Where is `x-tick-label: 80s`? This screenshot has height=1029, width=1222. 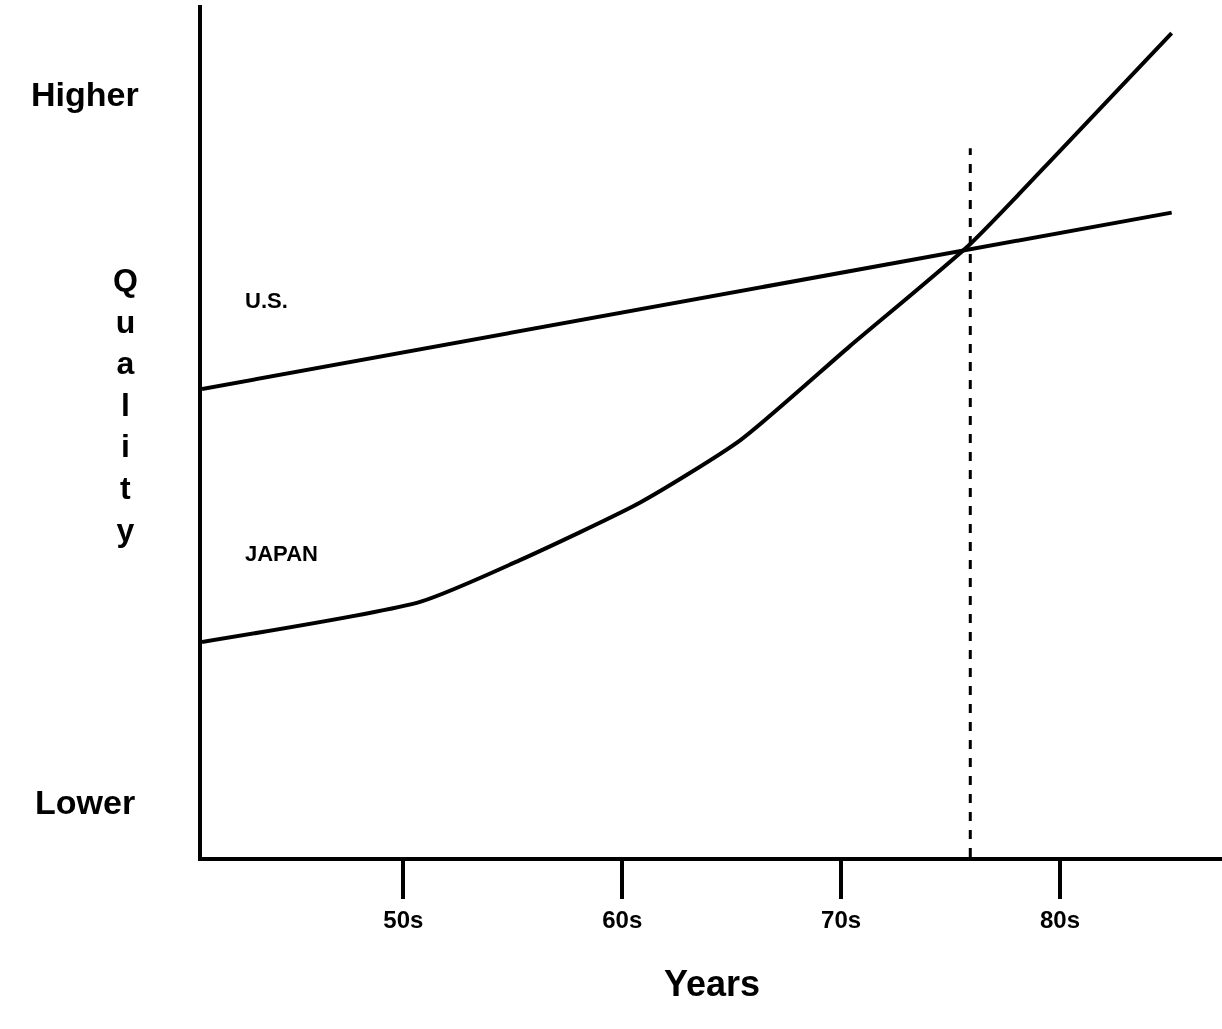
x-tick-label: 80s is located at coordinates (1060, 919).